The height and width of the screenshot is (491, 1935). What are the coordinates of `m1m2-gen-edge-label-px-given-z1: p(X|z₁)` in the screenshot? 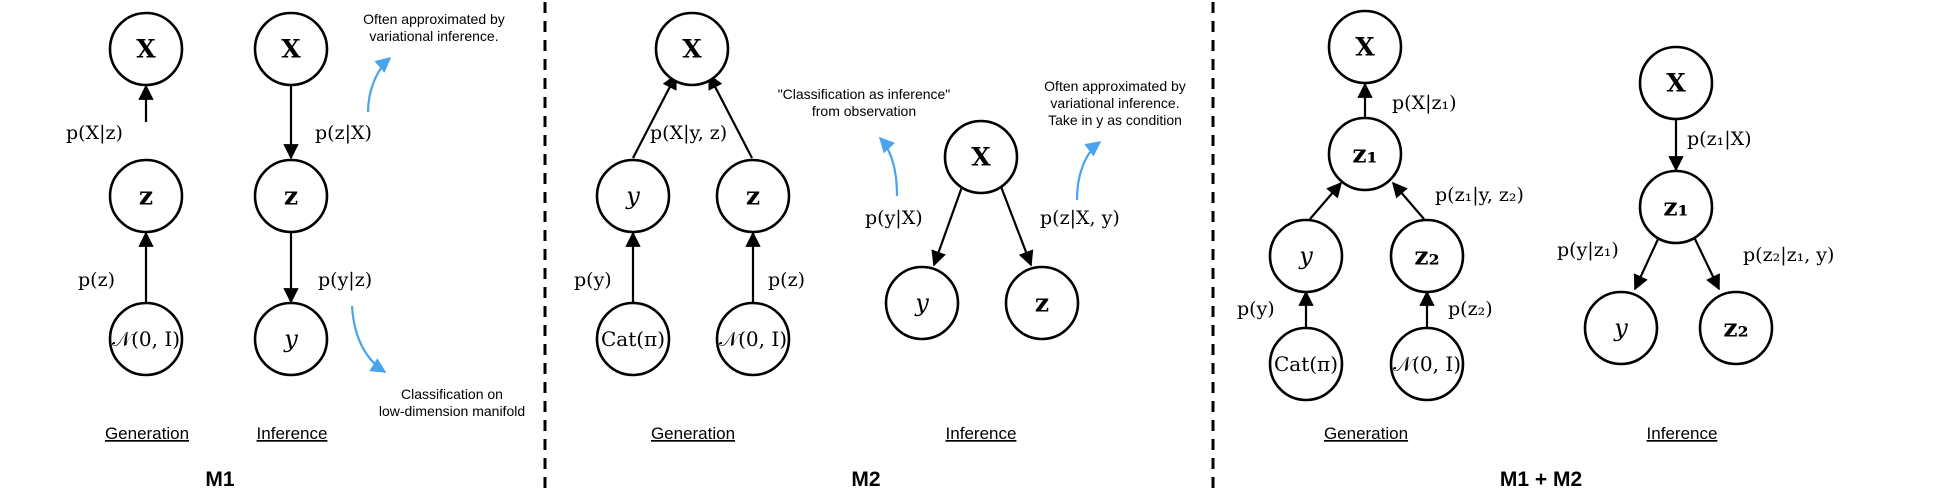 It's located at (1424, 103).